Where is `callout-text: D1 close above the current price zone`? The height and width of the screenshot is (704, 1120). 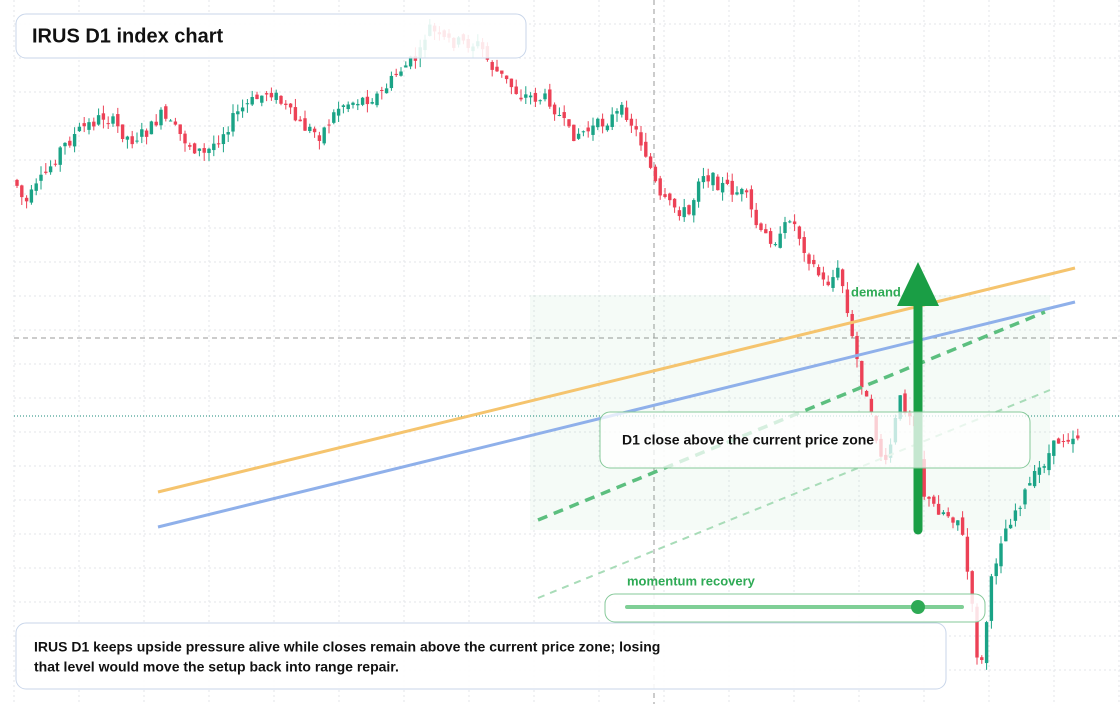
callout-text: D1 close above the current price zone is located at coordinates (748, 440).